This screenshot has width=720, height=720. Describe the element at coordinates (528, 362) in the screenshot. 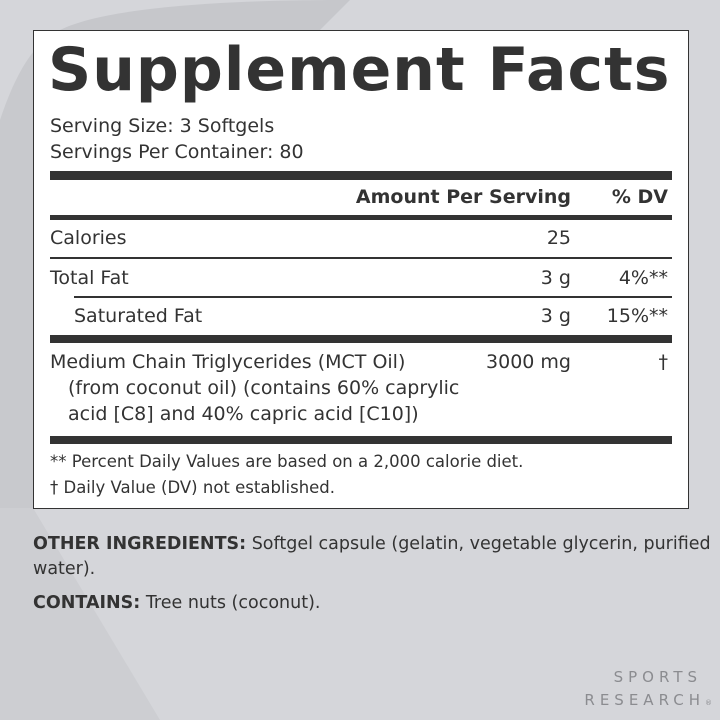

I see `row-amount: 3000 mg` at that location.